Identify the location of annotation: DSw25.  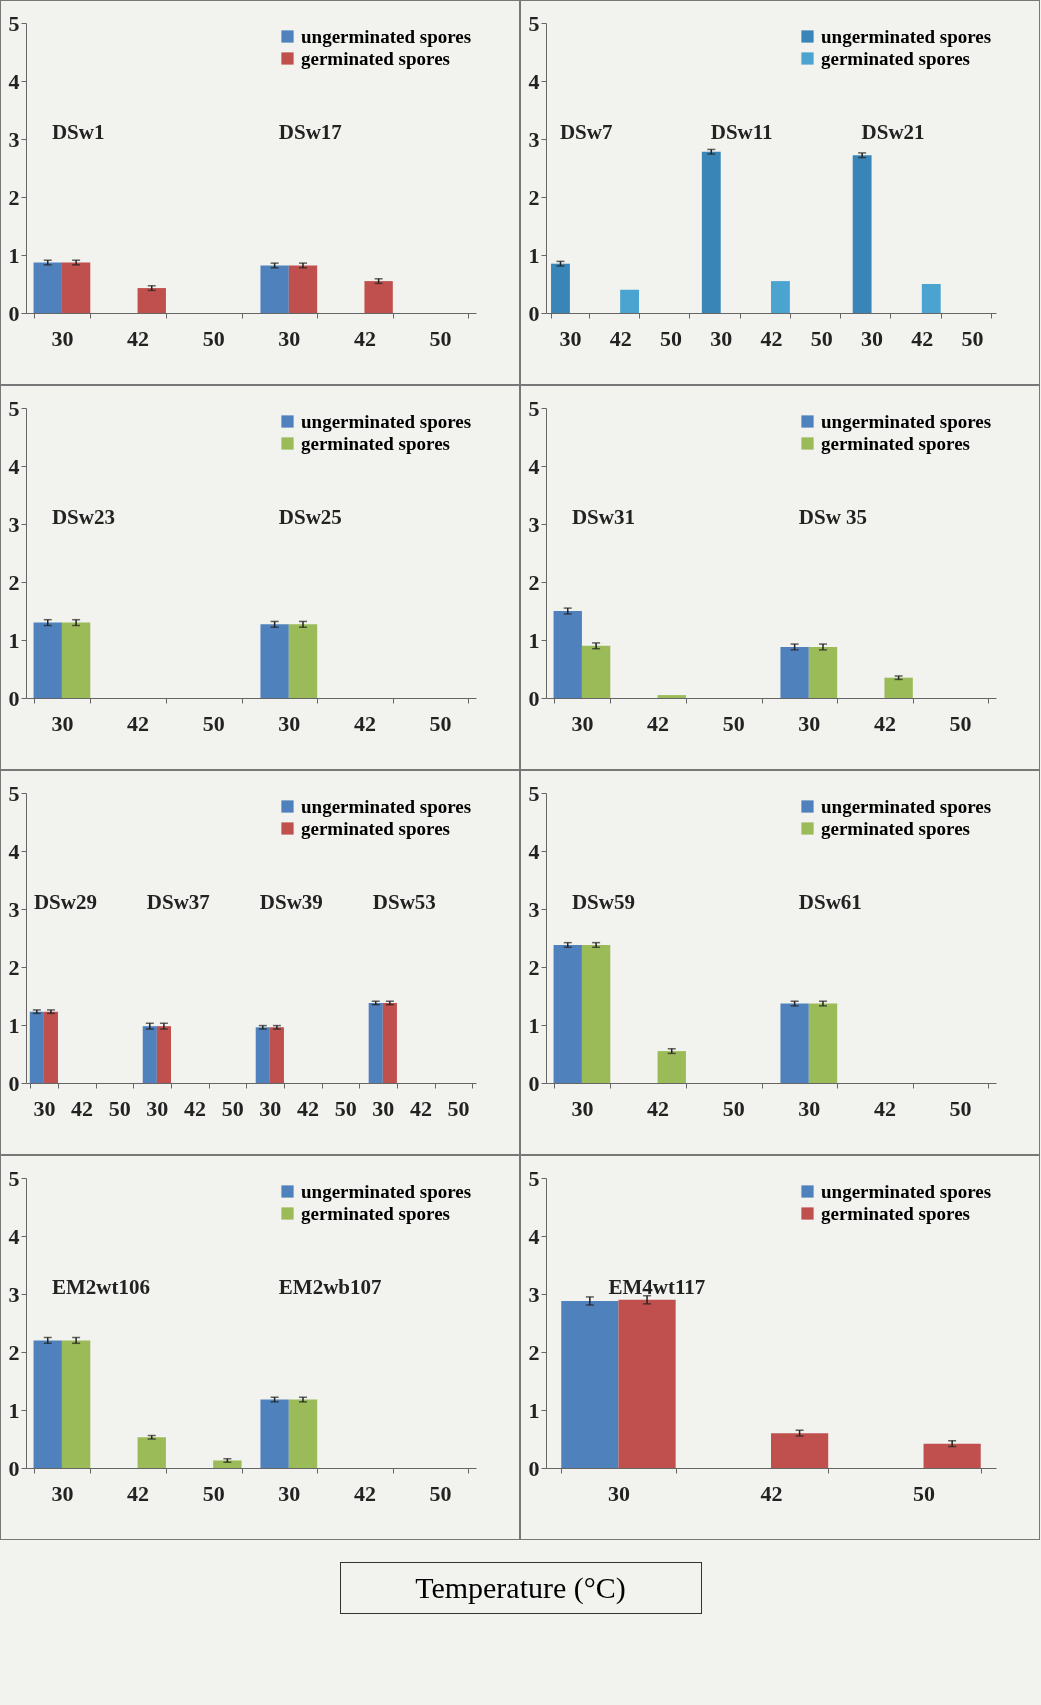
(310, 517).